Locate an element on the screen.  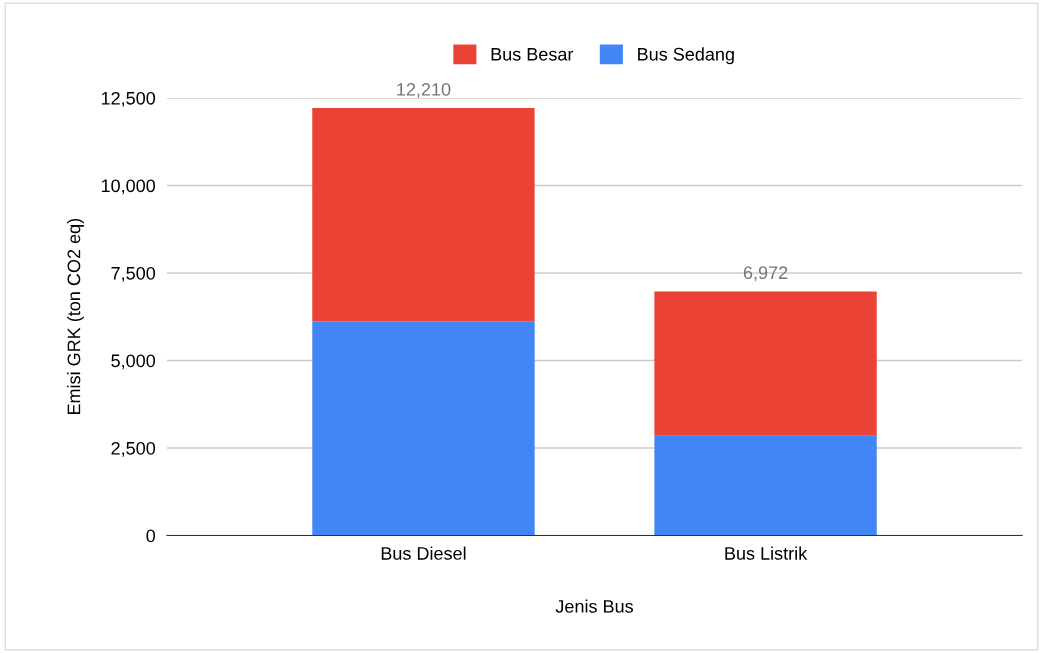
x-tick-label: Bus Diesel is located at coordinates (423, 553).